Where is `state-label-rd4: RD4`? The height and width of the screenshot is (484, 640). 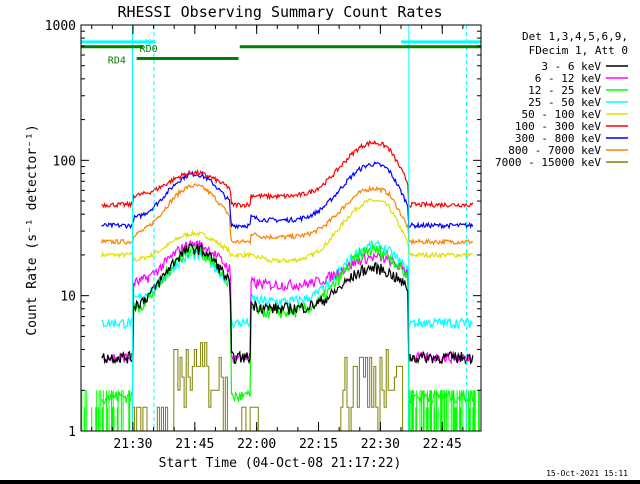 state-label-rd4: RD4 is located at coordinates (117, 61).